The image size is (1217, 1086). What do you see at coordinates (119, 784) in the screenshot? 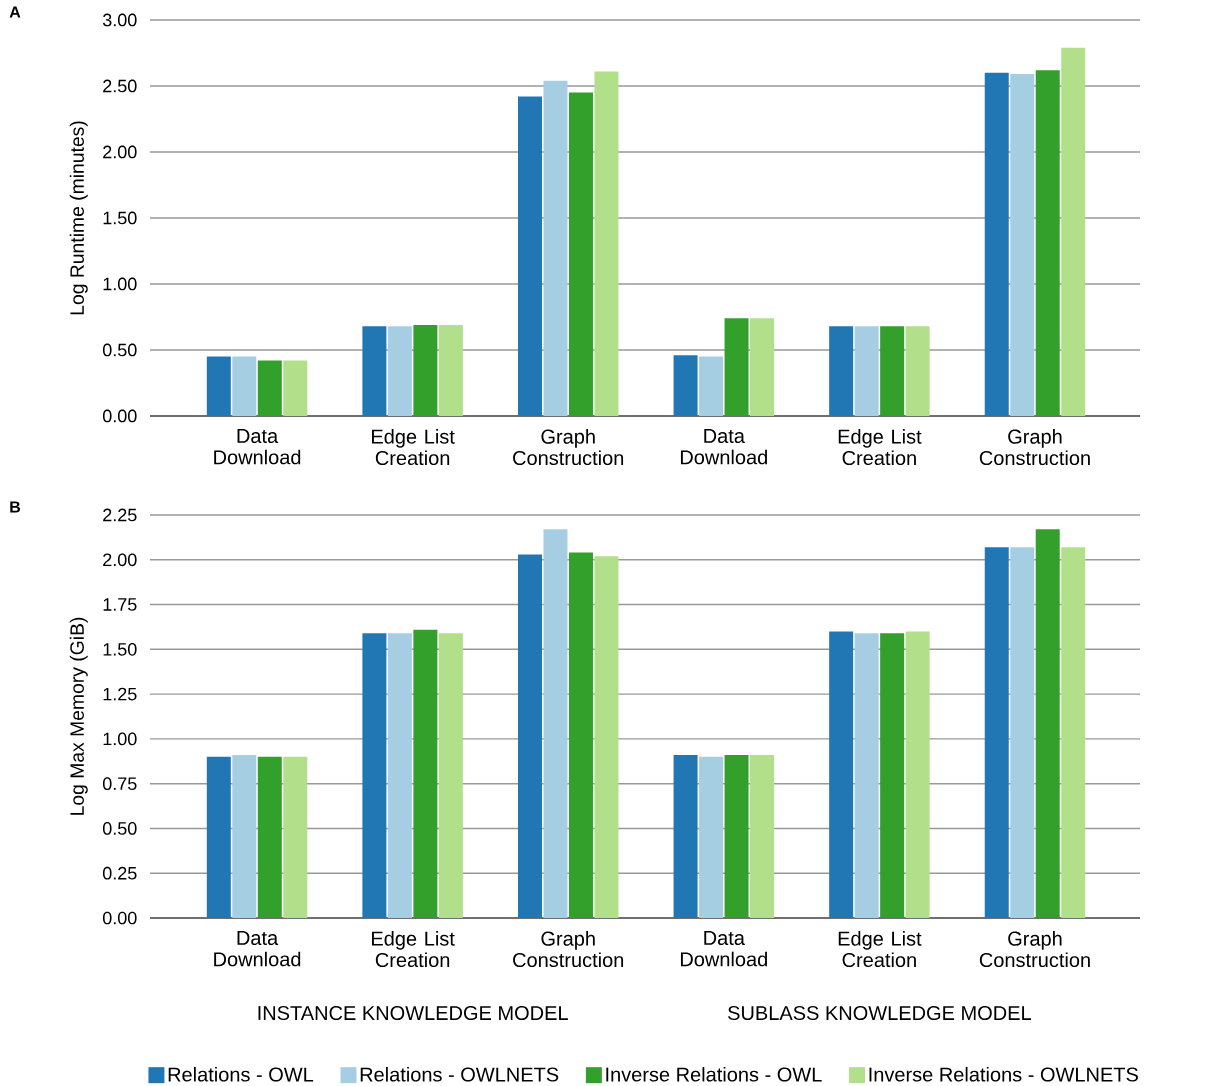
I see `y-tick-label: 0.75` at bounding box center [119, 784].